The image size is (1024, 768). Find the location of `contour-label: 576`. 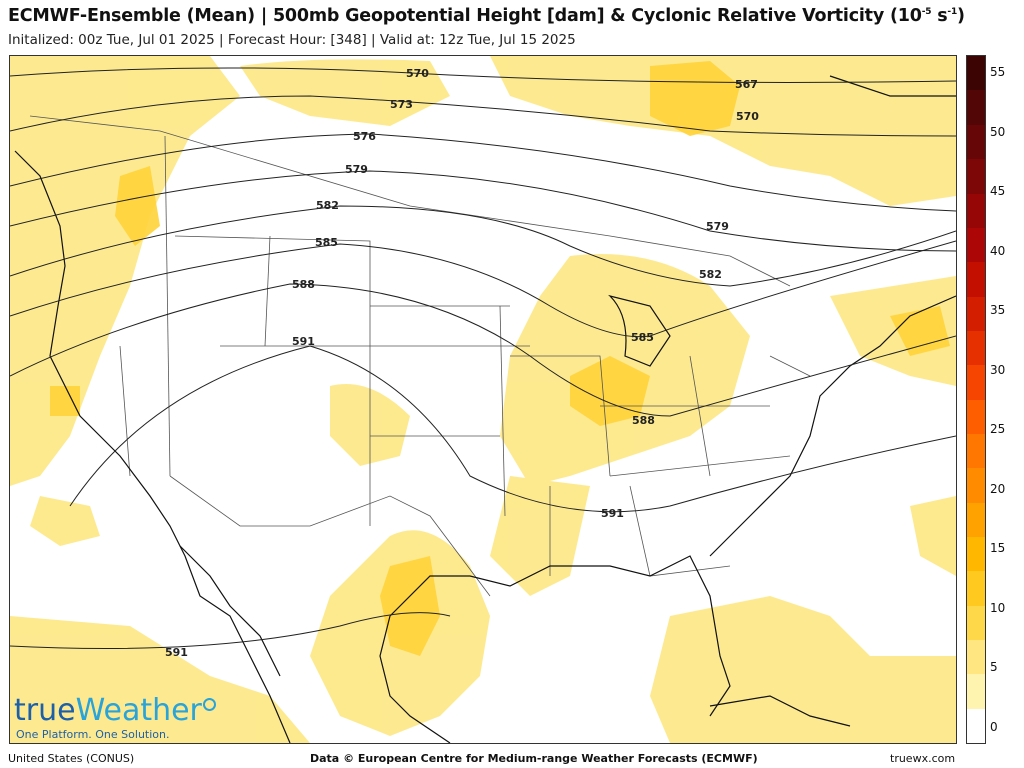

contour-label: 576 is located at coordinates (364, 136).